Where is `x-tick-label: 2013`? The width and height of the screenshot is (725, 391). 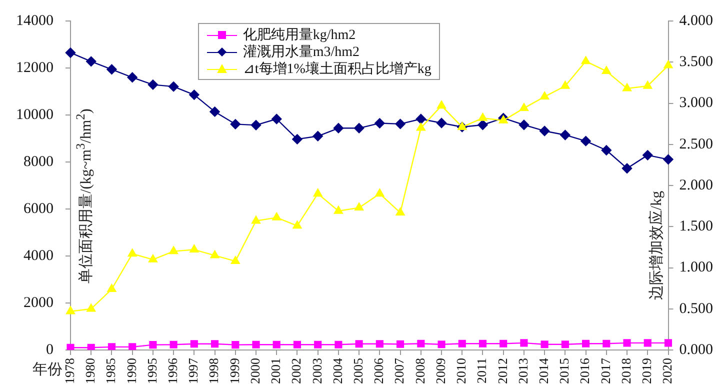
x-tick-label: 2013 is located at coordinates (522, 371).